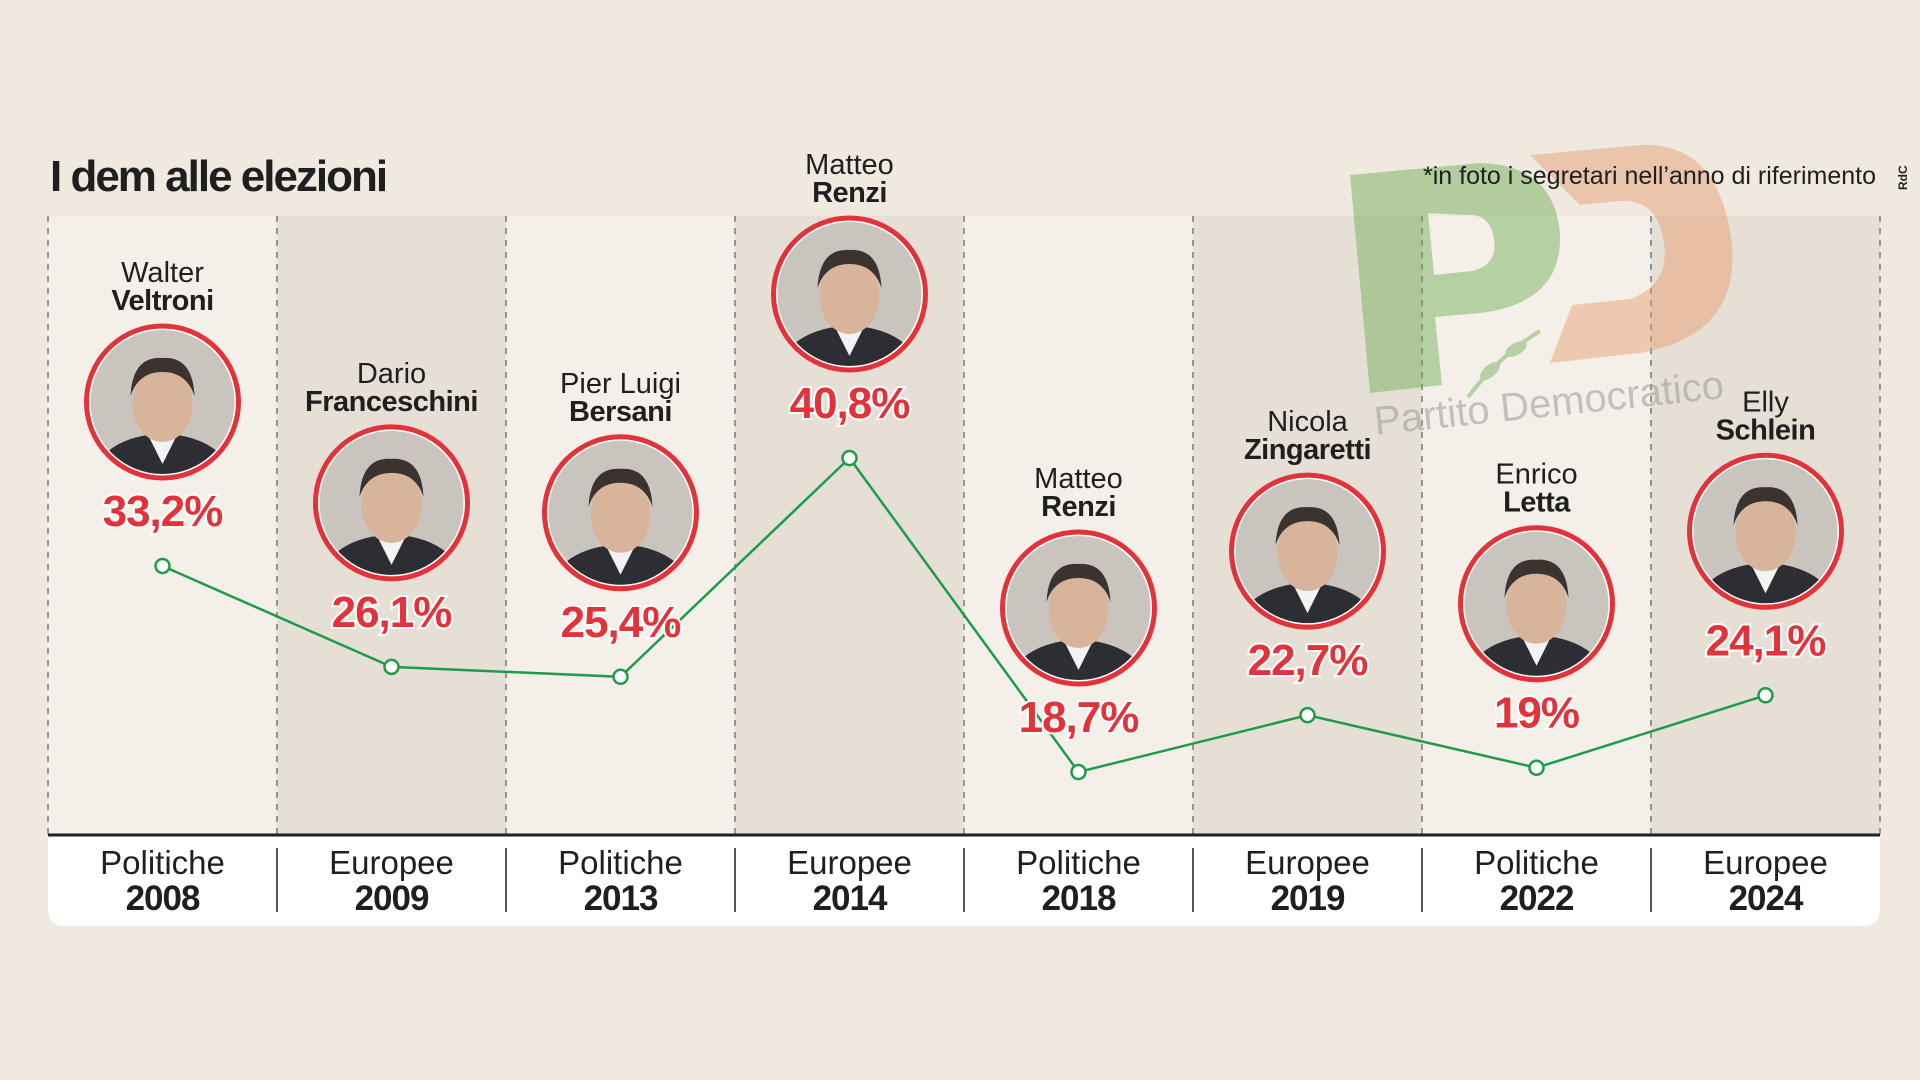 This screenshot has height=1080, width=1920. Describe the element at coordinates (1536, 713) in the screenshot. I see `data-label: 19%` at that location.